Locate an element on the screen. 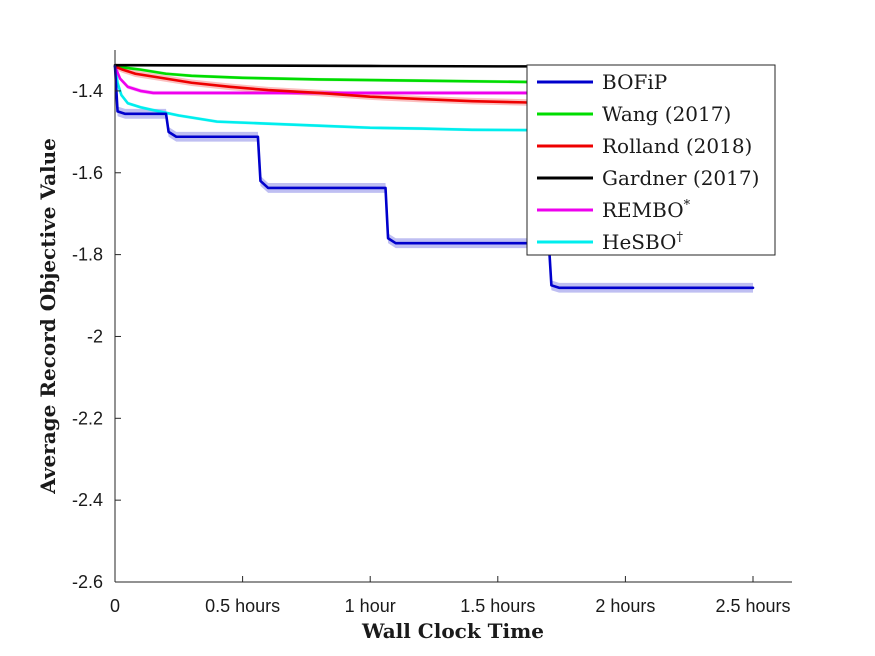 This screenshot has width=875, height=656. series-line-rolland-2018- is located at coordinates (332, 85).